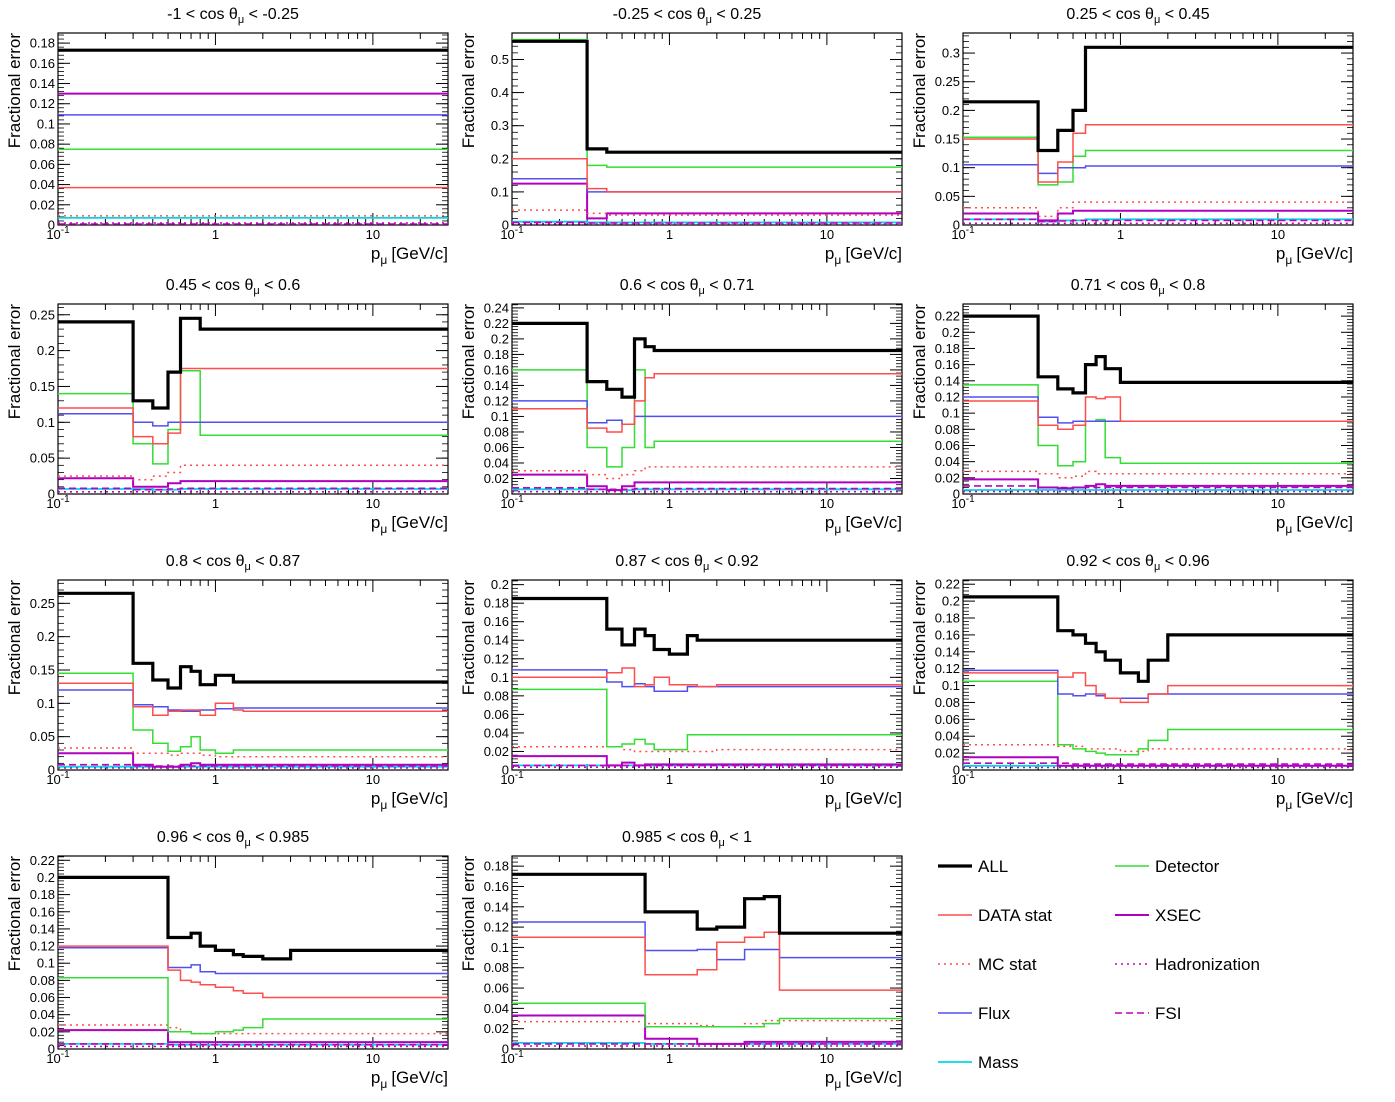  What do you see at coordinates (1207, 964) in the screenshot?
I see `legend-label: Hadronization` at bounding box center [1207, 964].